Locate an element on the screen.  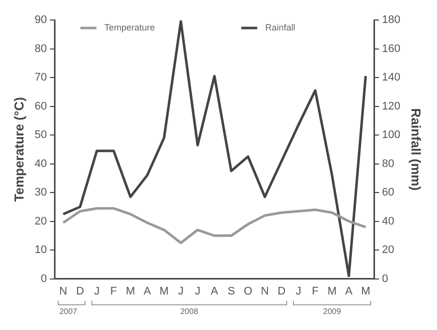
y-tick-label: 90 is located at coordinates (40, 20).